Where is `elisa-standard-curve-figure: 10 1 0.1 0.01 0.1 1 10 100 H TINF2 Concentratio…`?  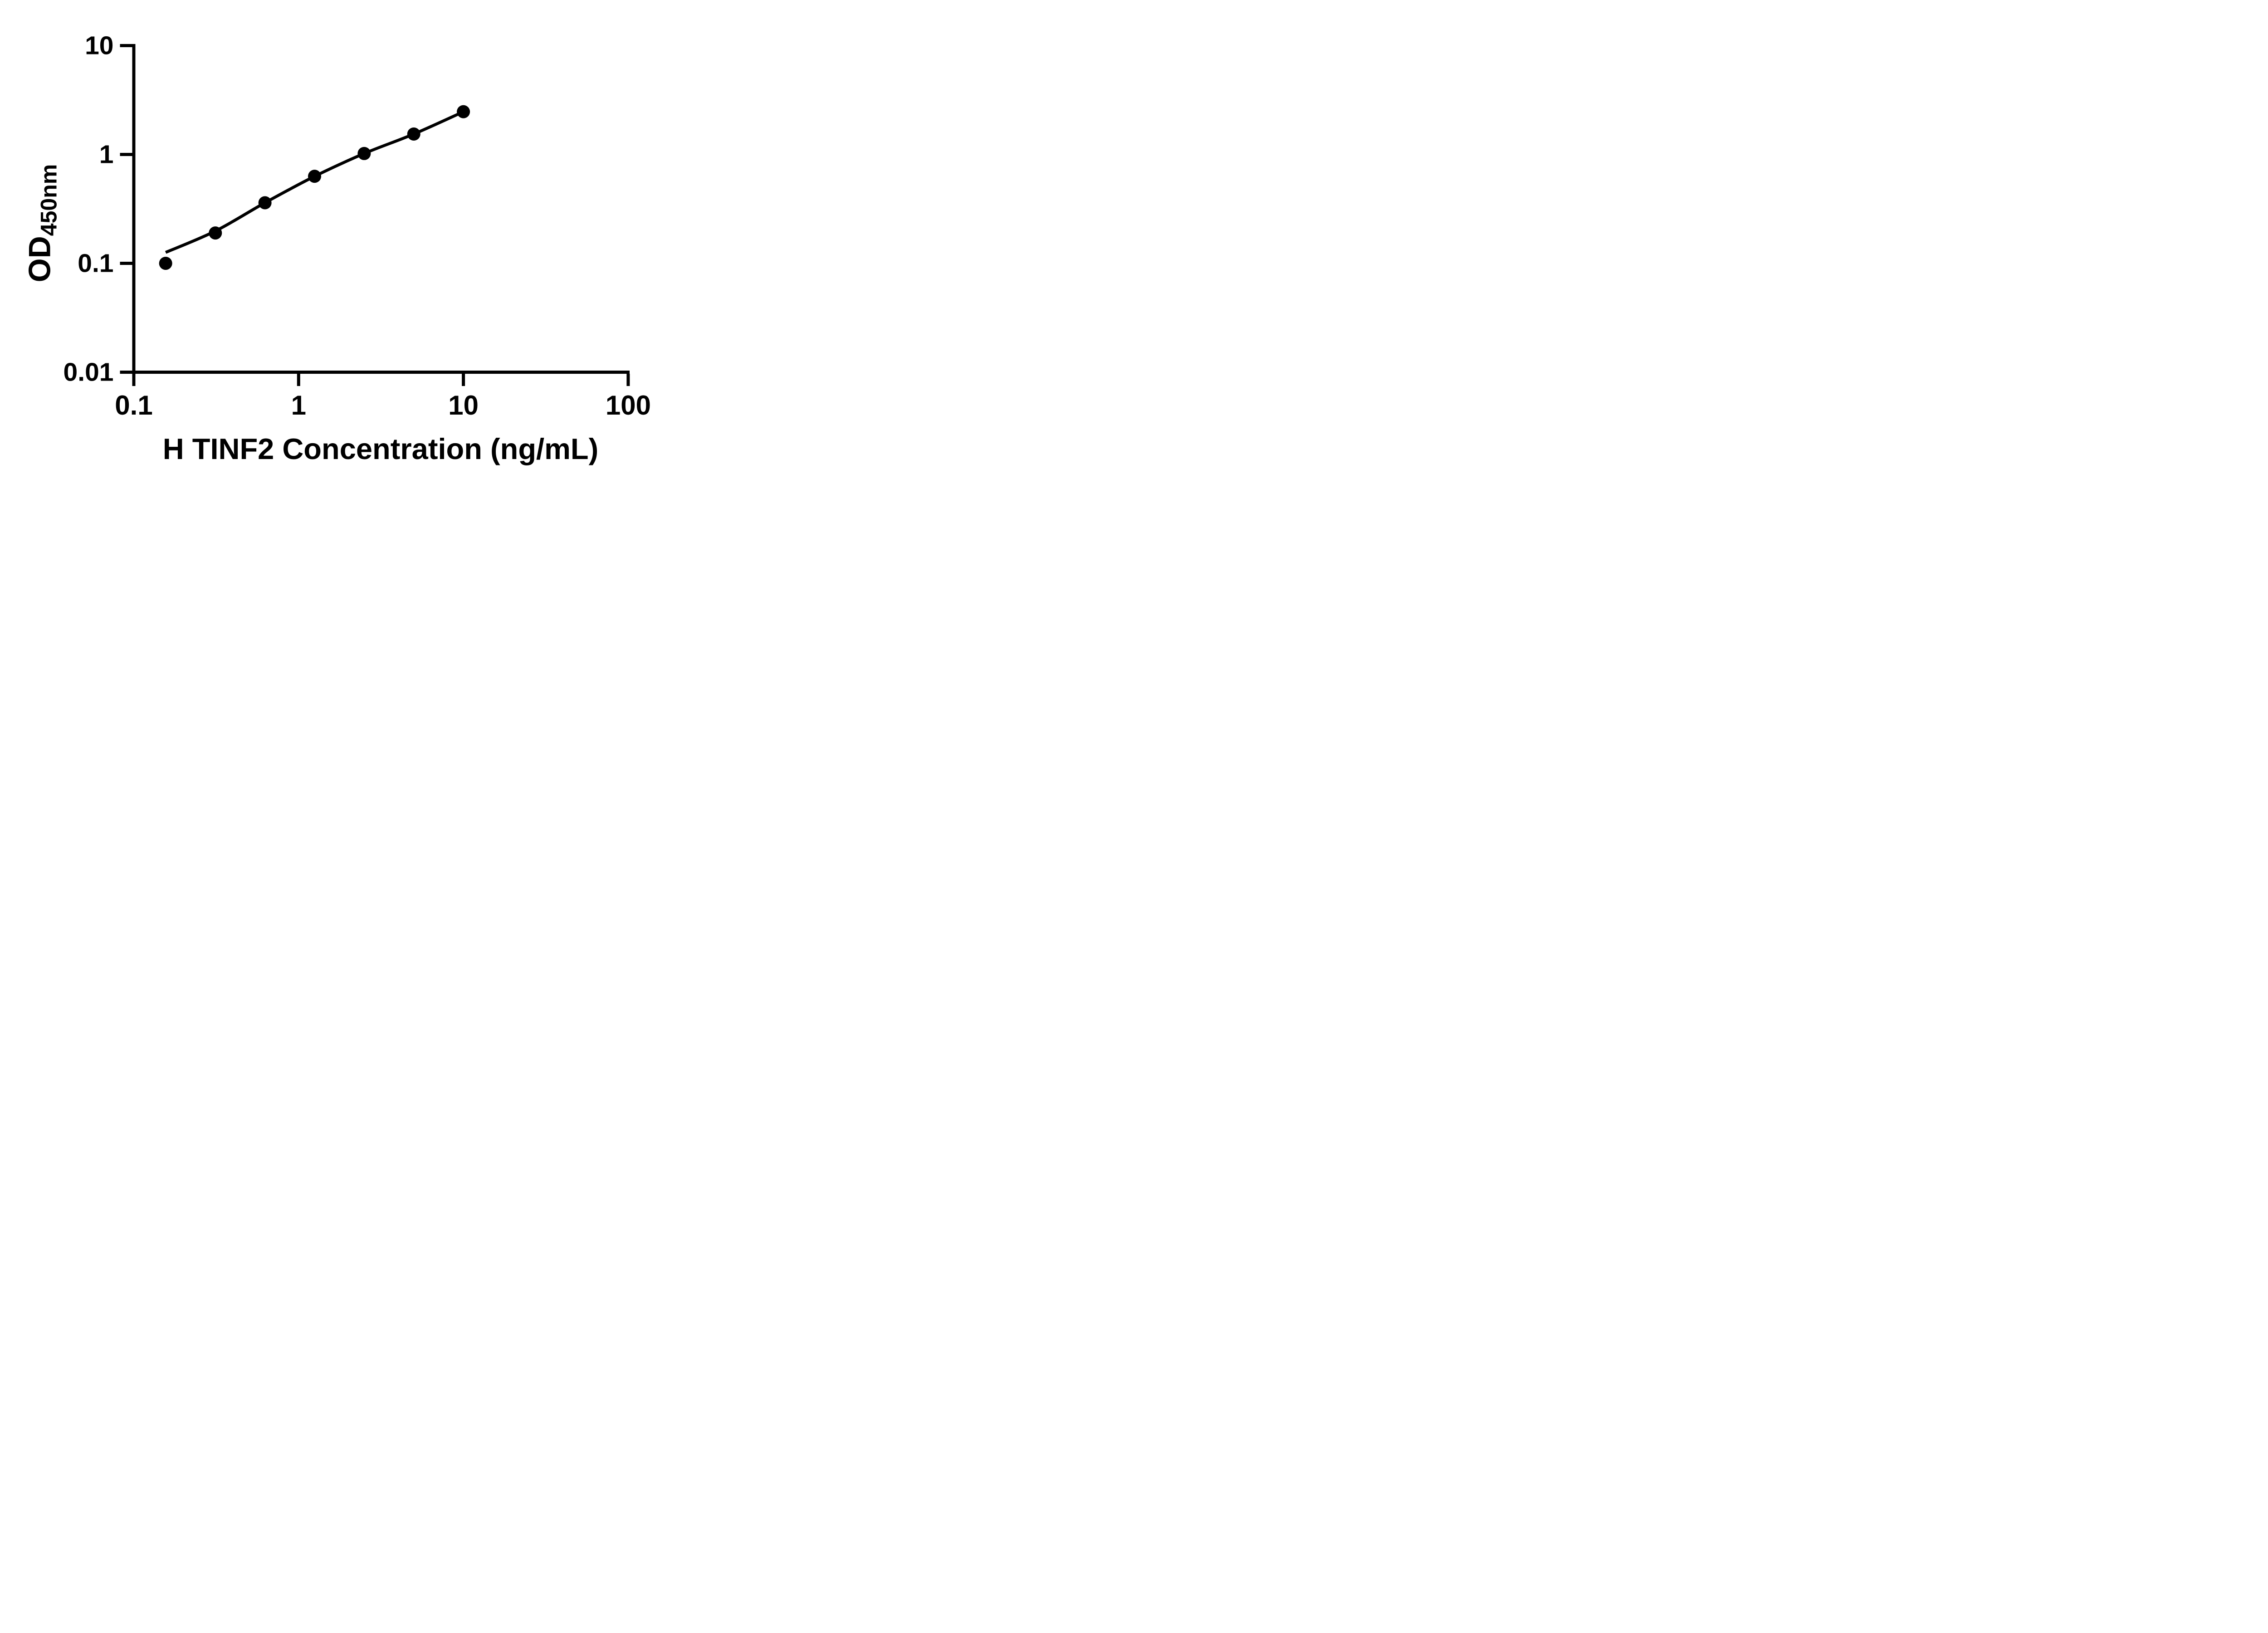
elisa-standard-curve-figure: 10 1 0.1 0.01 0.1 1 10 100 H TINF2 Concentratio… is located at coordinates (350, 245).